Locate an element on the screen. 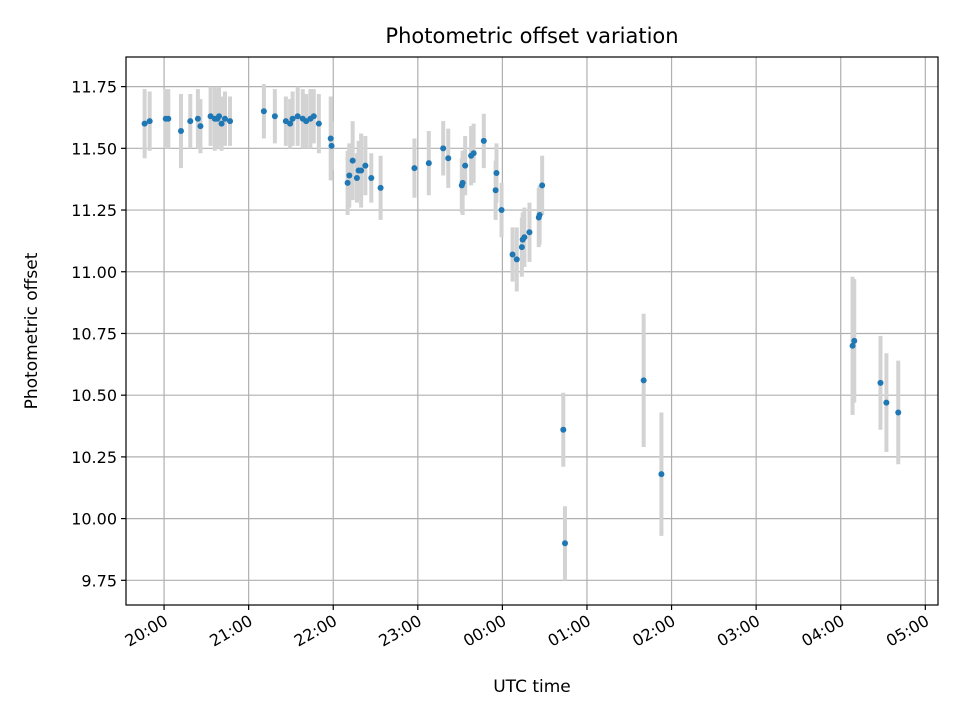 The height and width of the screenshot is (720, 960). chart-title: Photometric offset variation is located at coordinates (531, 36).